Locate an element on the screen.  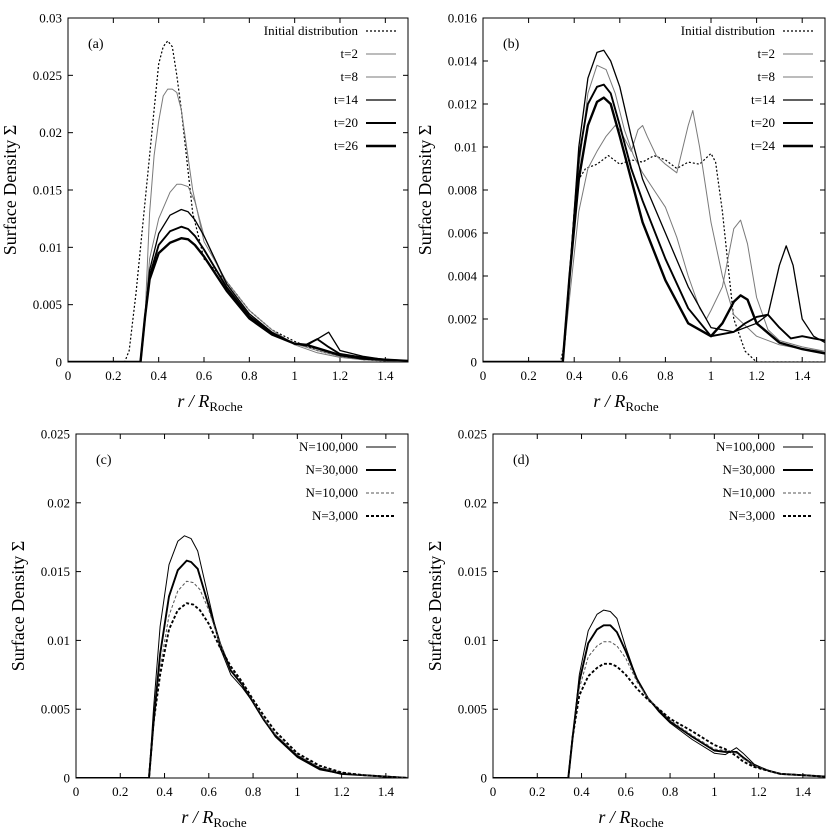
y-tick-label: 0.006 is located at coordinates (463, 233).